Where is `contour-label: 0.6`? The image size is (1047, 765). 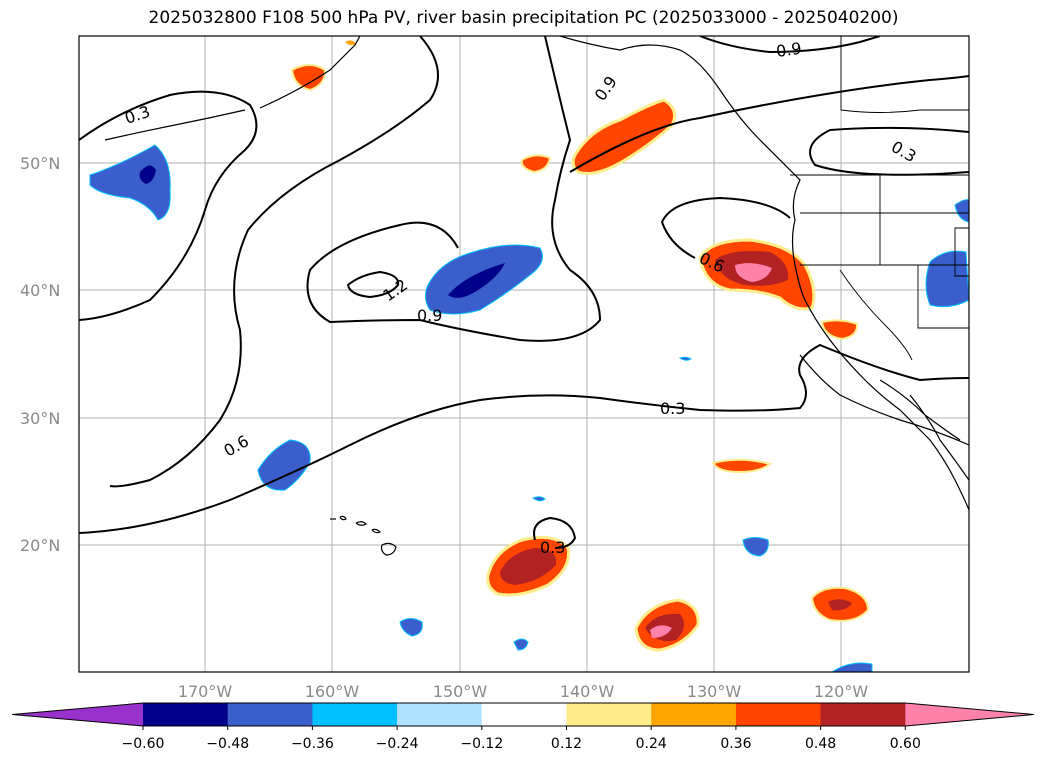 contour-label: 0.6 is located at coordinates (237, 445).